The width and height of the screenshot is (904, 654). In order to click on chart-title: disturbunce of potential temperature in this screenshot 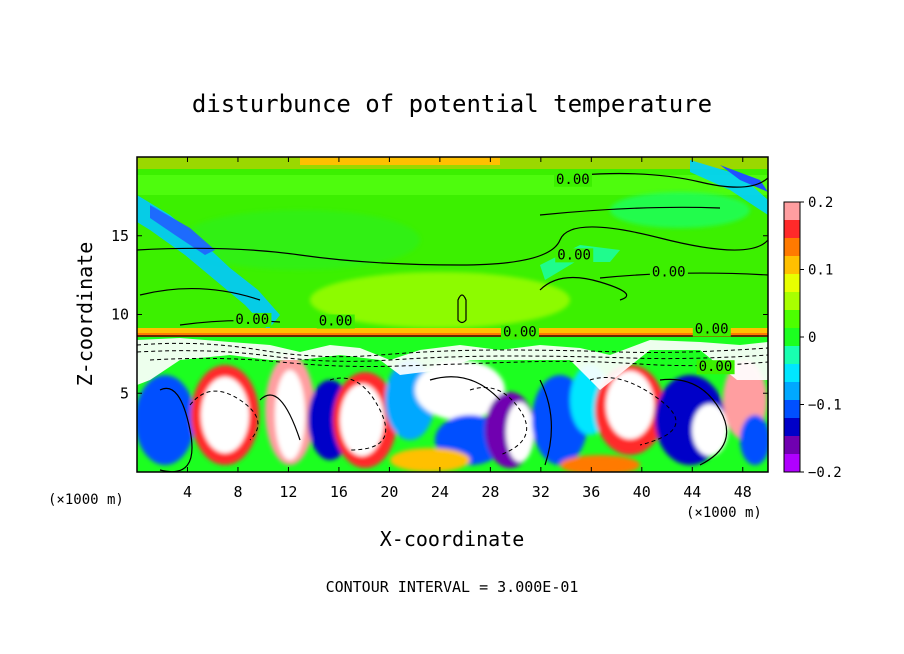, I will do `click(452, 104)`.